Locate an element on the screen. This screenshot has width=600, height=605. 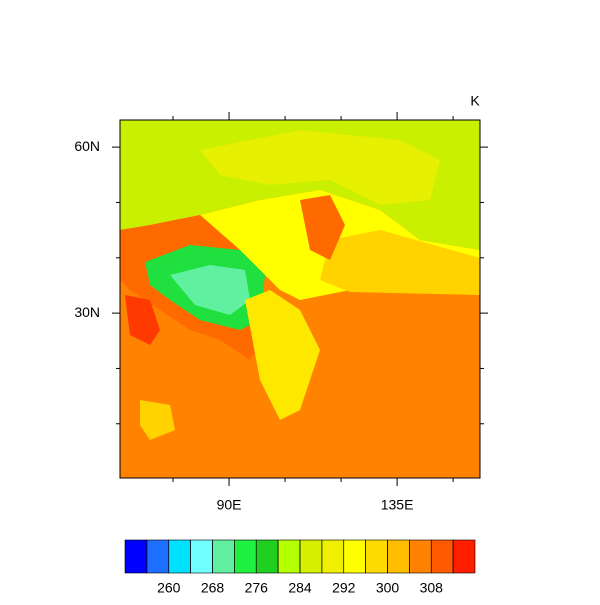
field-china-warm is located at coordinates (322, 227).